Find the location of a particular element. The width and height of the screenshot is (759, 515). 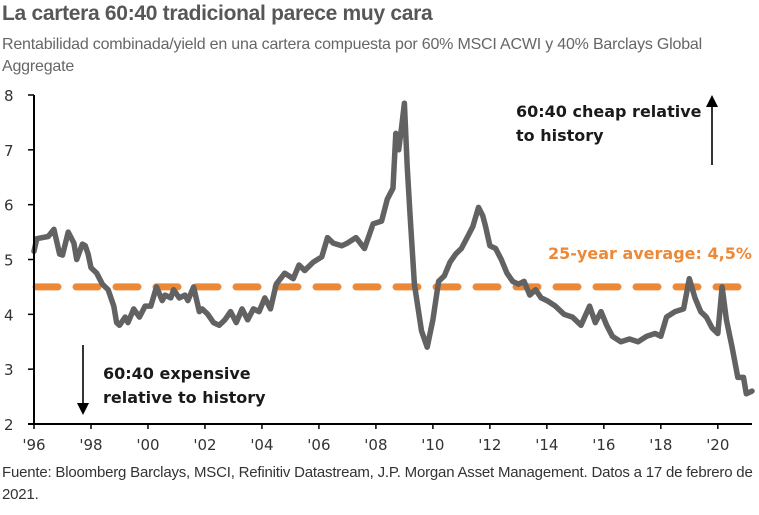

y-ticks: 2 3 4 5 6 7 8 is located at coordinates (19, 260).